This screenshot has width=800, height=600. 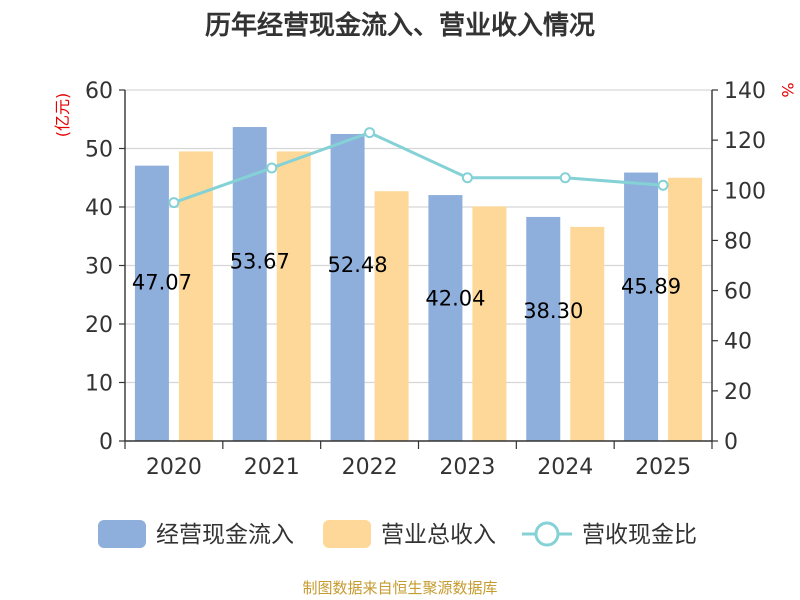 I want to click on left-tick-label: 10, so click(x=99, y=384).